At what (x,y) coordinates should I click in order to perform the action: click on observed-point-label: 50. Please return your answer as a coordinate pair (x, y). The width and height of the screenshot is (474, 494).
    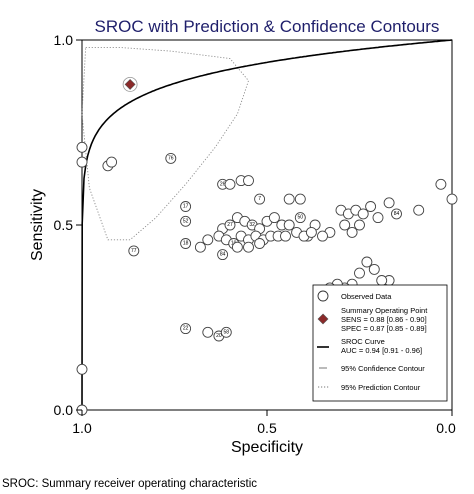
    Looking at the image, I should click on (301, 218).